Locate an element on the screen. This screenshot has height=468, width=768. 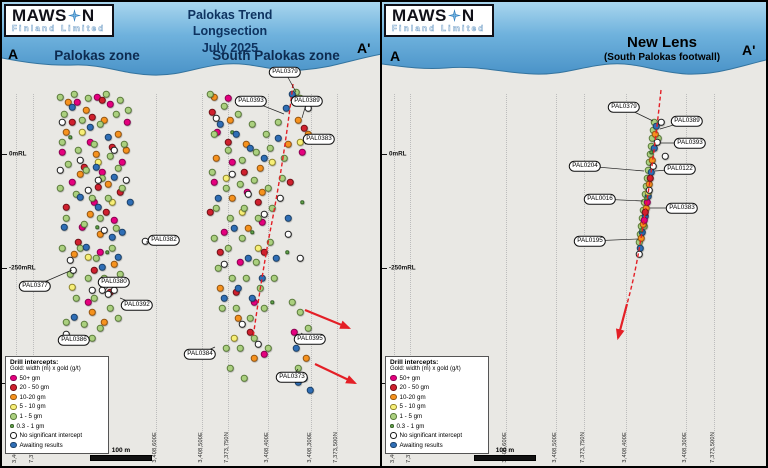
scale-bar-rule is located at coordinates (121, 458).